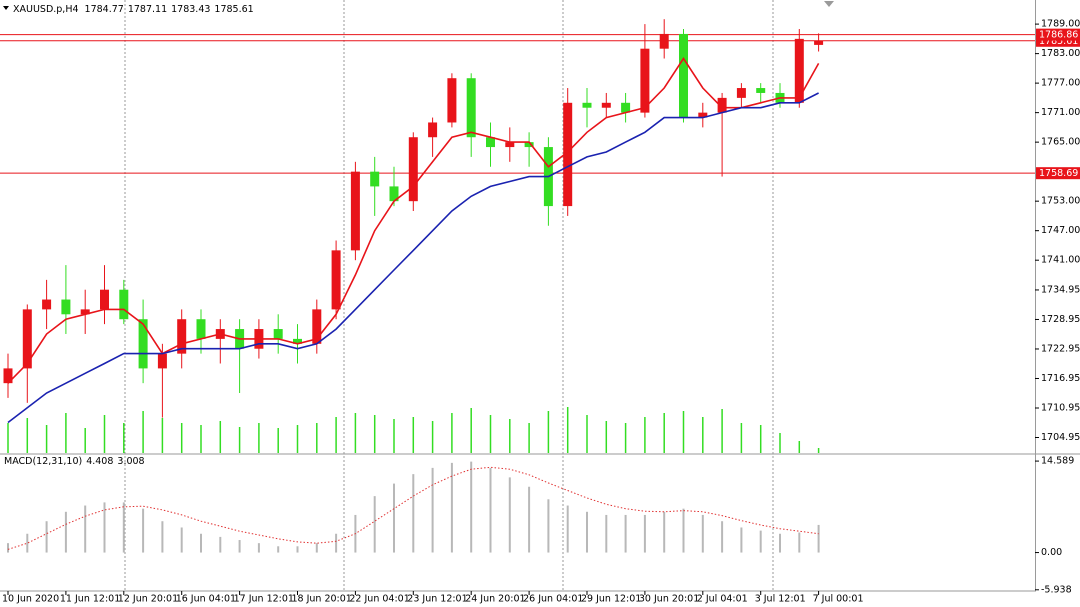  Describe the element at coordinates (1060, 437) in the screenshot. I see `y-tick-label: 1704.95` at that location.